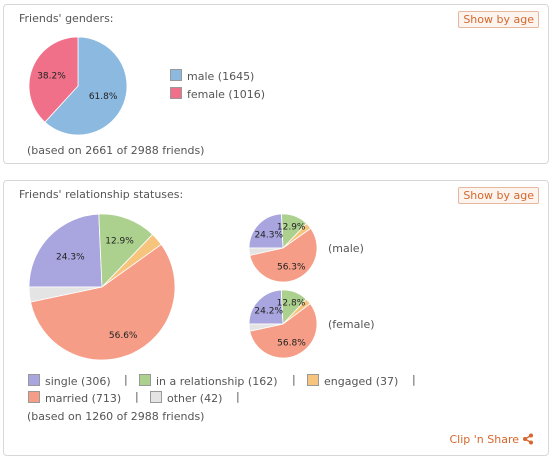 This screenshot has height=460, width=554. I want to click on pie-label-female: 38.2%, so click(51, 77).